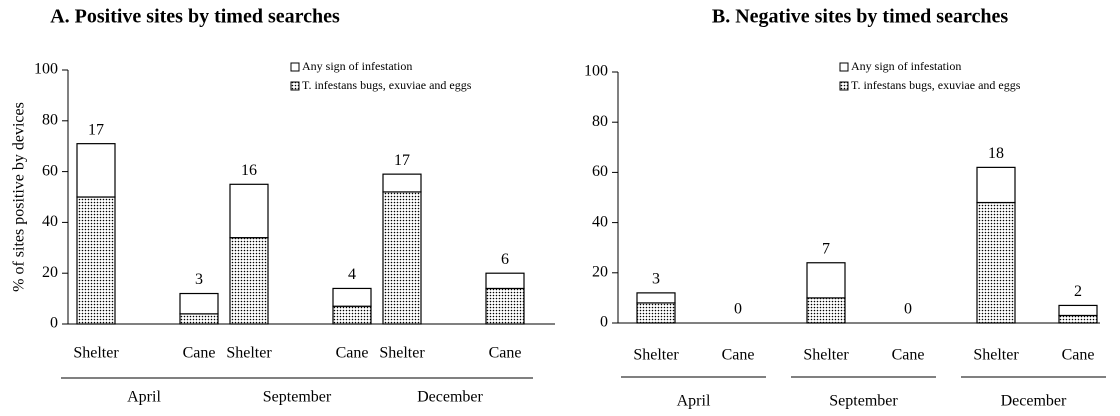 The height and width of the screenshot is (416, 1120). Describe the element at coordinates (352, 274) in the screenshot. I see `count-label: 4` at that location.